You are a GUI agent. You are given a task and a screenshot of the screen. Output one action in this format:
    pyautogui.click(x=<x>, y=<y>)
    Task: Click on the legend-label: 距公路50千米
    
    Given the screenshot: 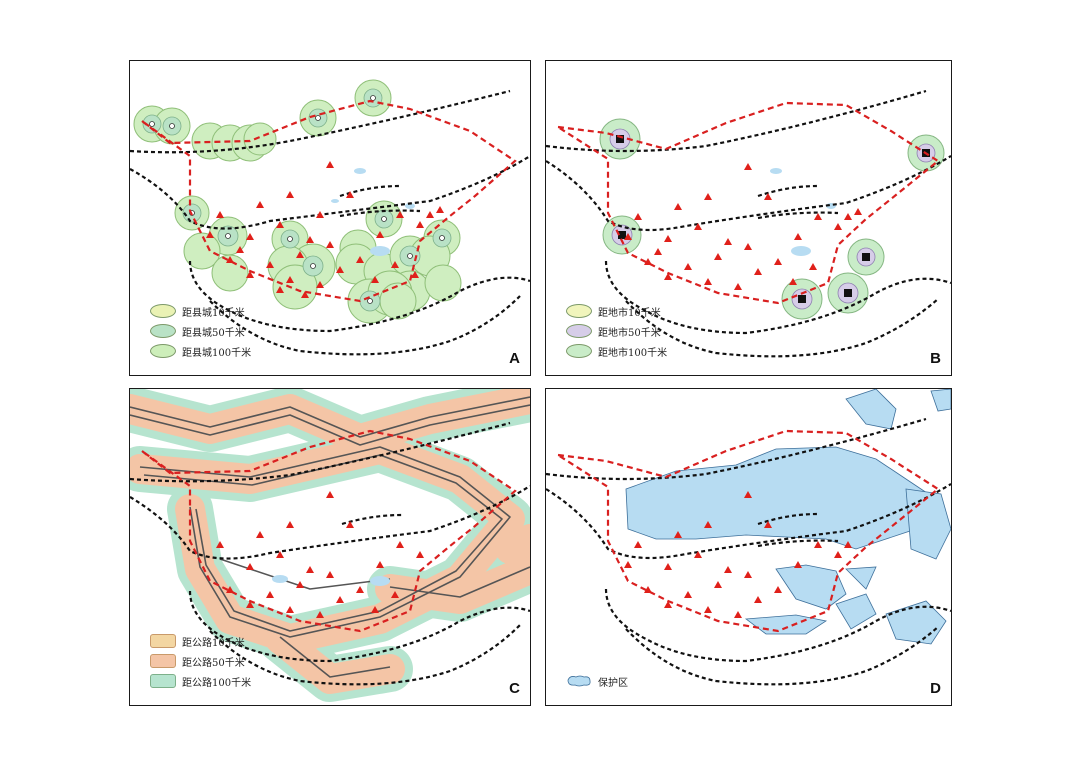 What is the action you would take?
    pyautogui.click(x=213, y=663)
    